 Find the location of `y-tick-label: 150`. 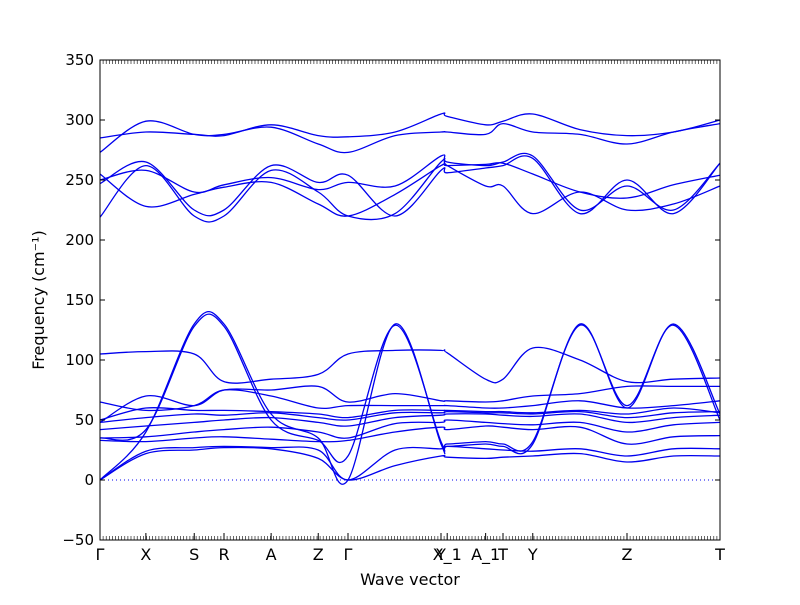

y-tick-label: 150 is located at coordinates (79, 300).